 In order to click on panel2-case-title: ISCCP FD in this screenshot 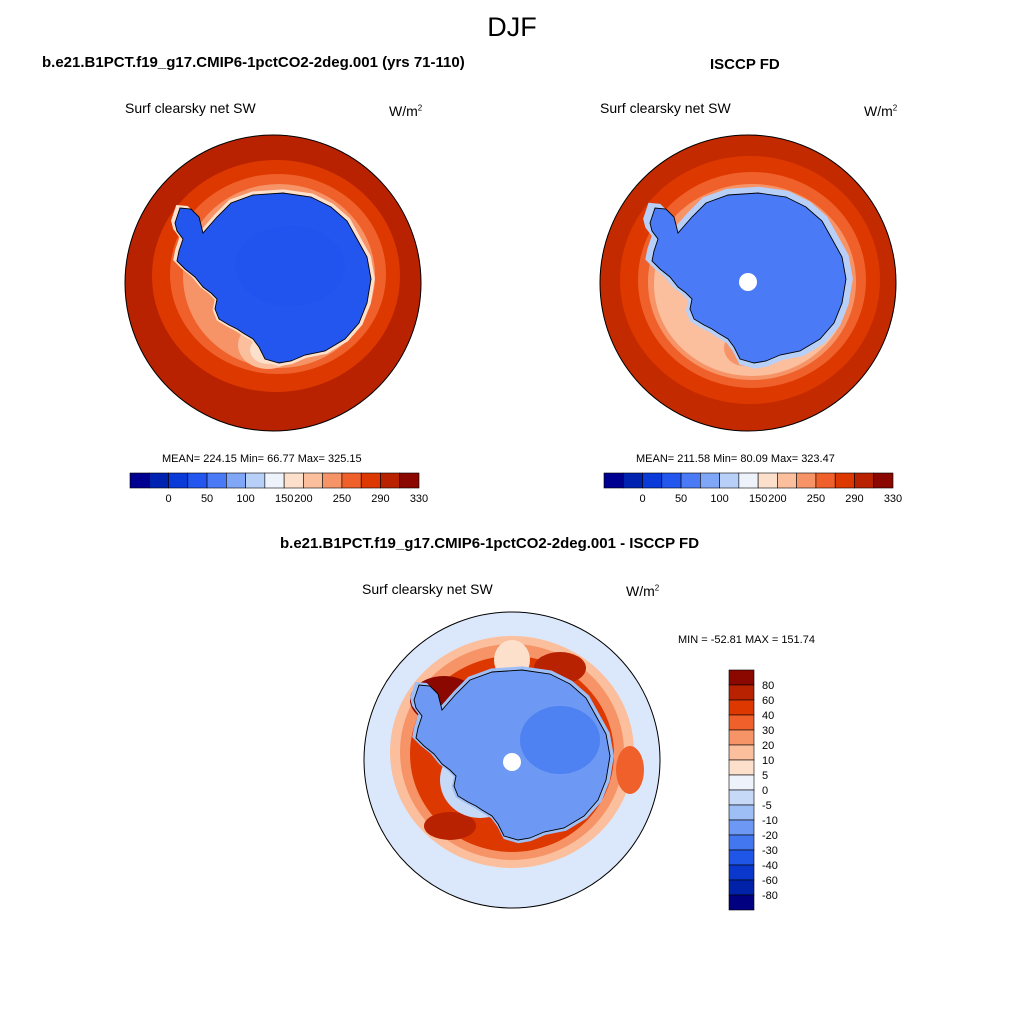, I will do `click(745, 64)`.